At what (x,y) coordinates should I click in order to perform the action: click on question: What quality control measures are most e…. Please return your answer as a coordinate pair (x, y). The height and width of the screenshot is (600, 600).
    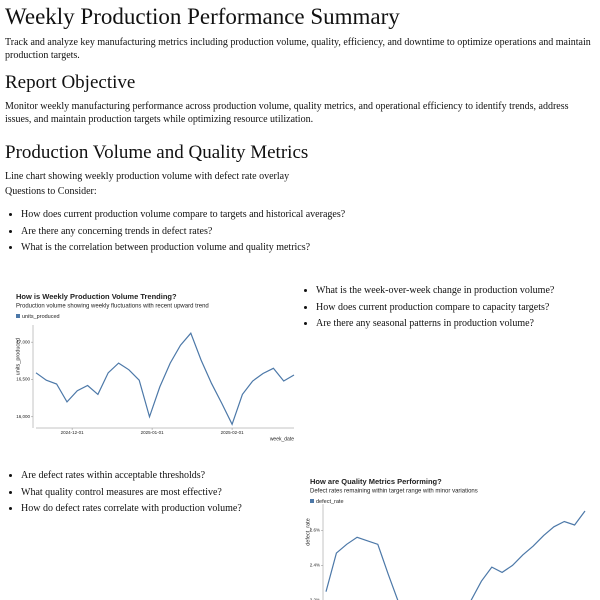
    Looking at the image, I should click on (131, 495).